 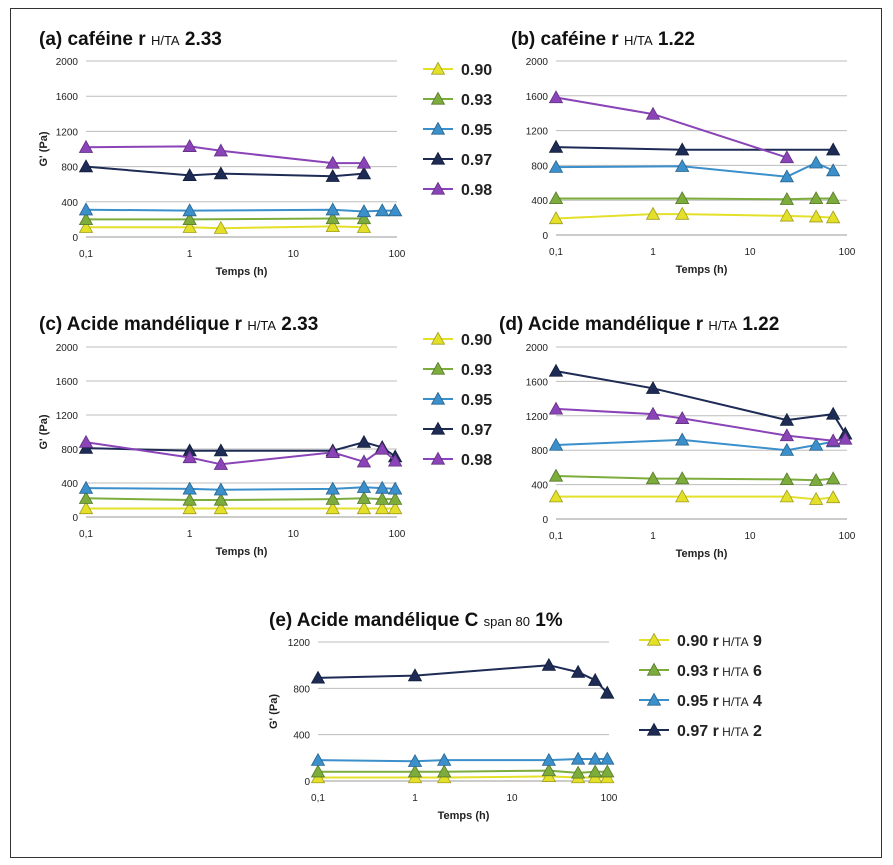 I want to click on legend-label: 0.90, so click(x=476, y=340).